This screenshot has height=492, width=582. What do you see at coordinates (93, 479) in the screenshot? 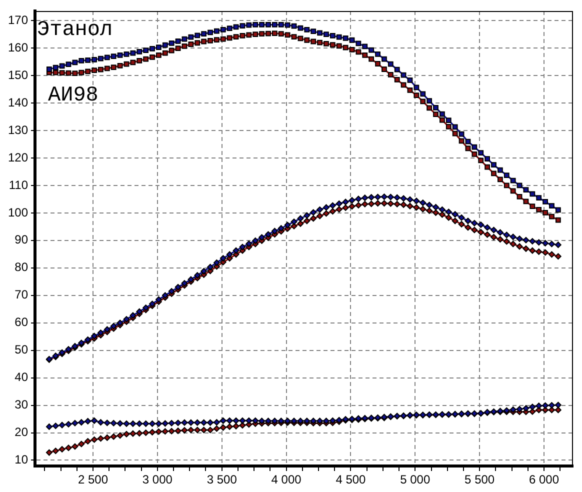
I see `x-tick-label: 2 500` at bounding box center [93, 479].